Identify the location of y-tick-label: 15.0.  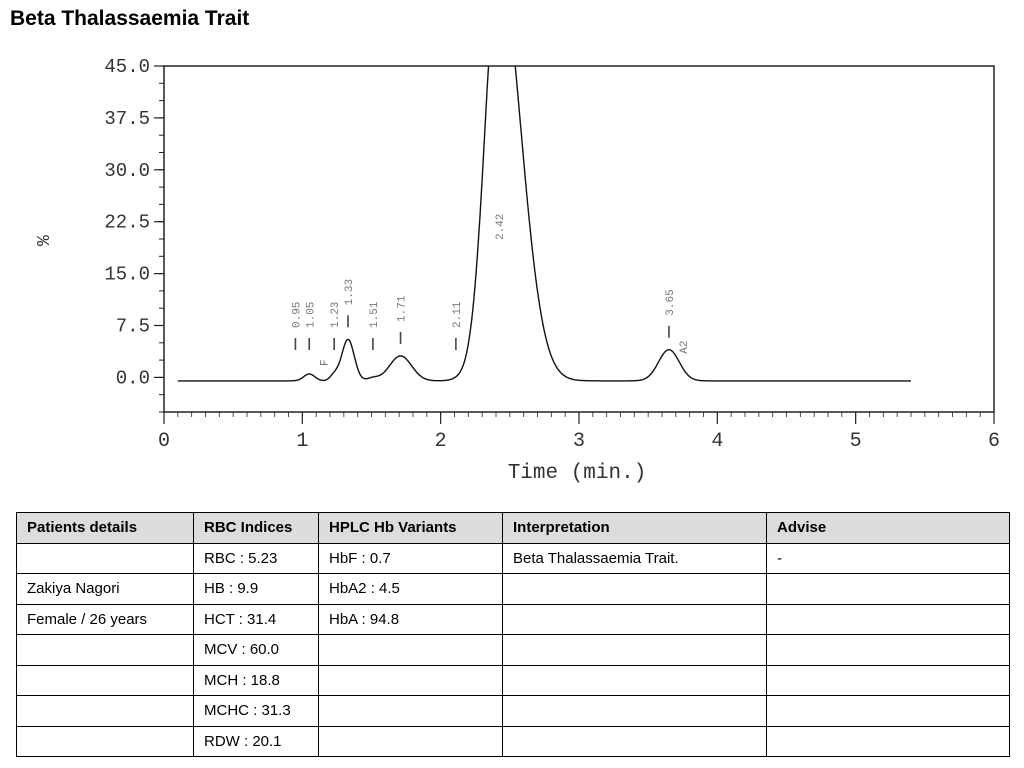
(127, 275).